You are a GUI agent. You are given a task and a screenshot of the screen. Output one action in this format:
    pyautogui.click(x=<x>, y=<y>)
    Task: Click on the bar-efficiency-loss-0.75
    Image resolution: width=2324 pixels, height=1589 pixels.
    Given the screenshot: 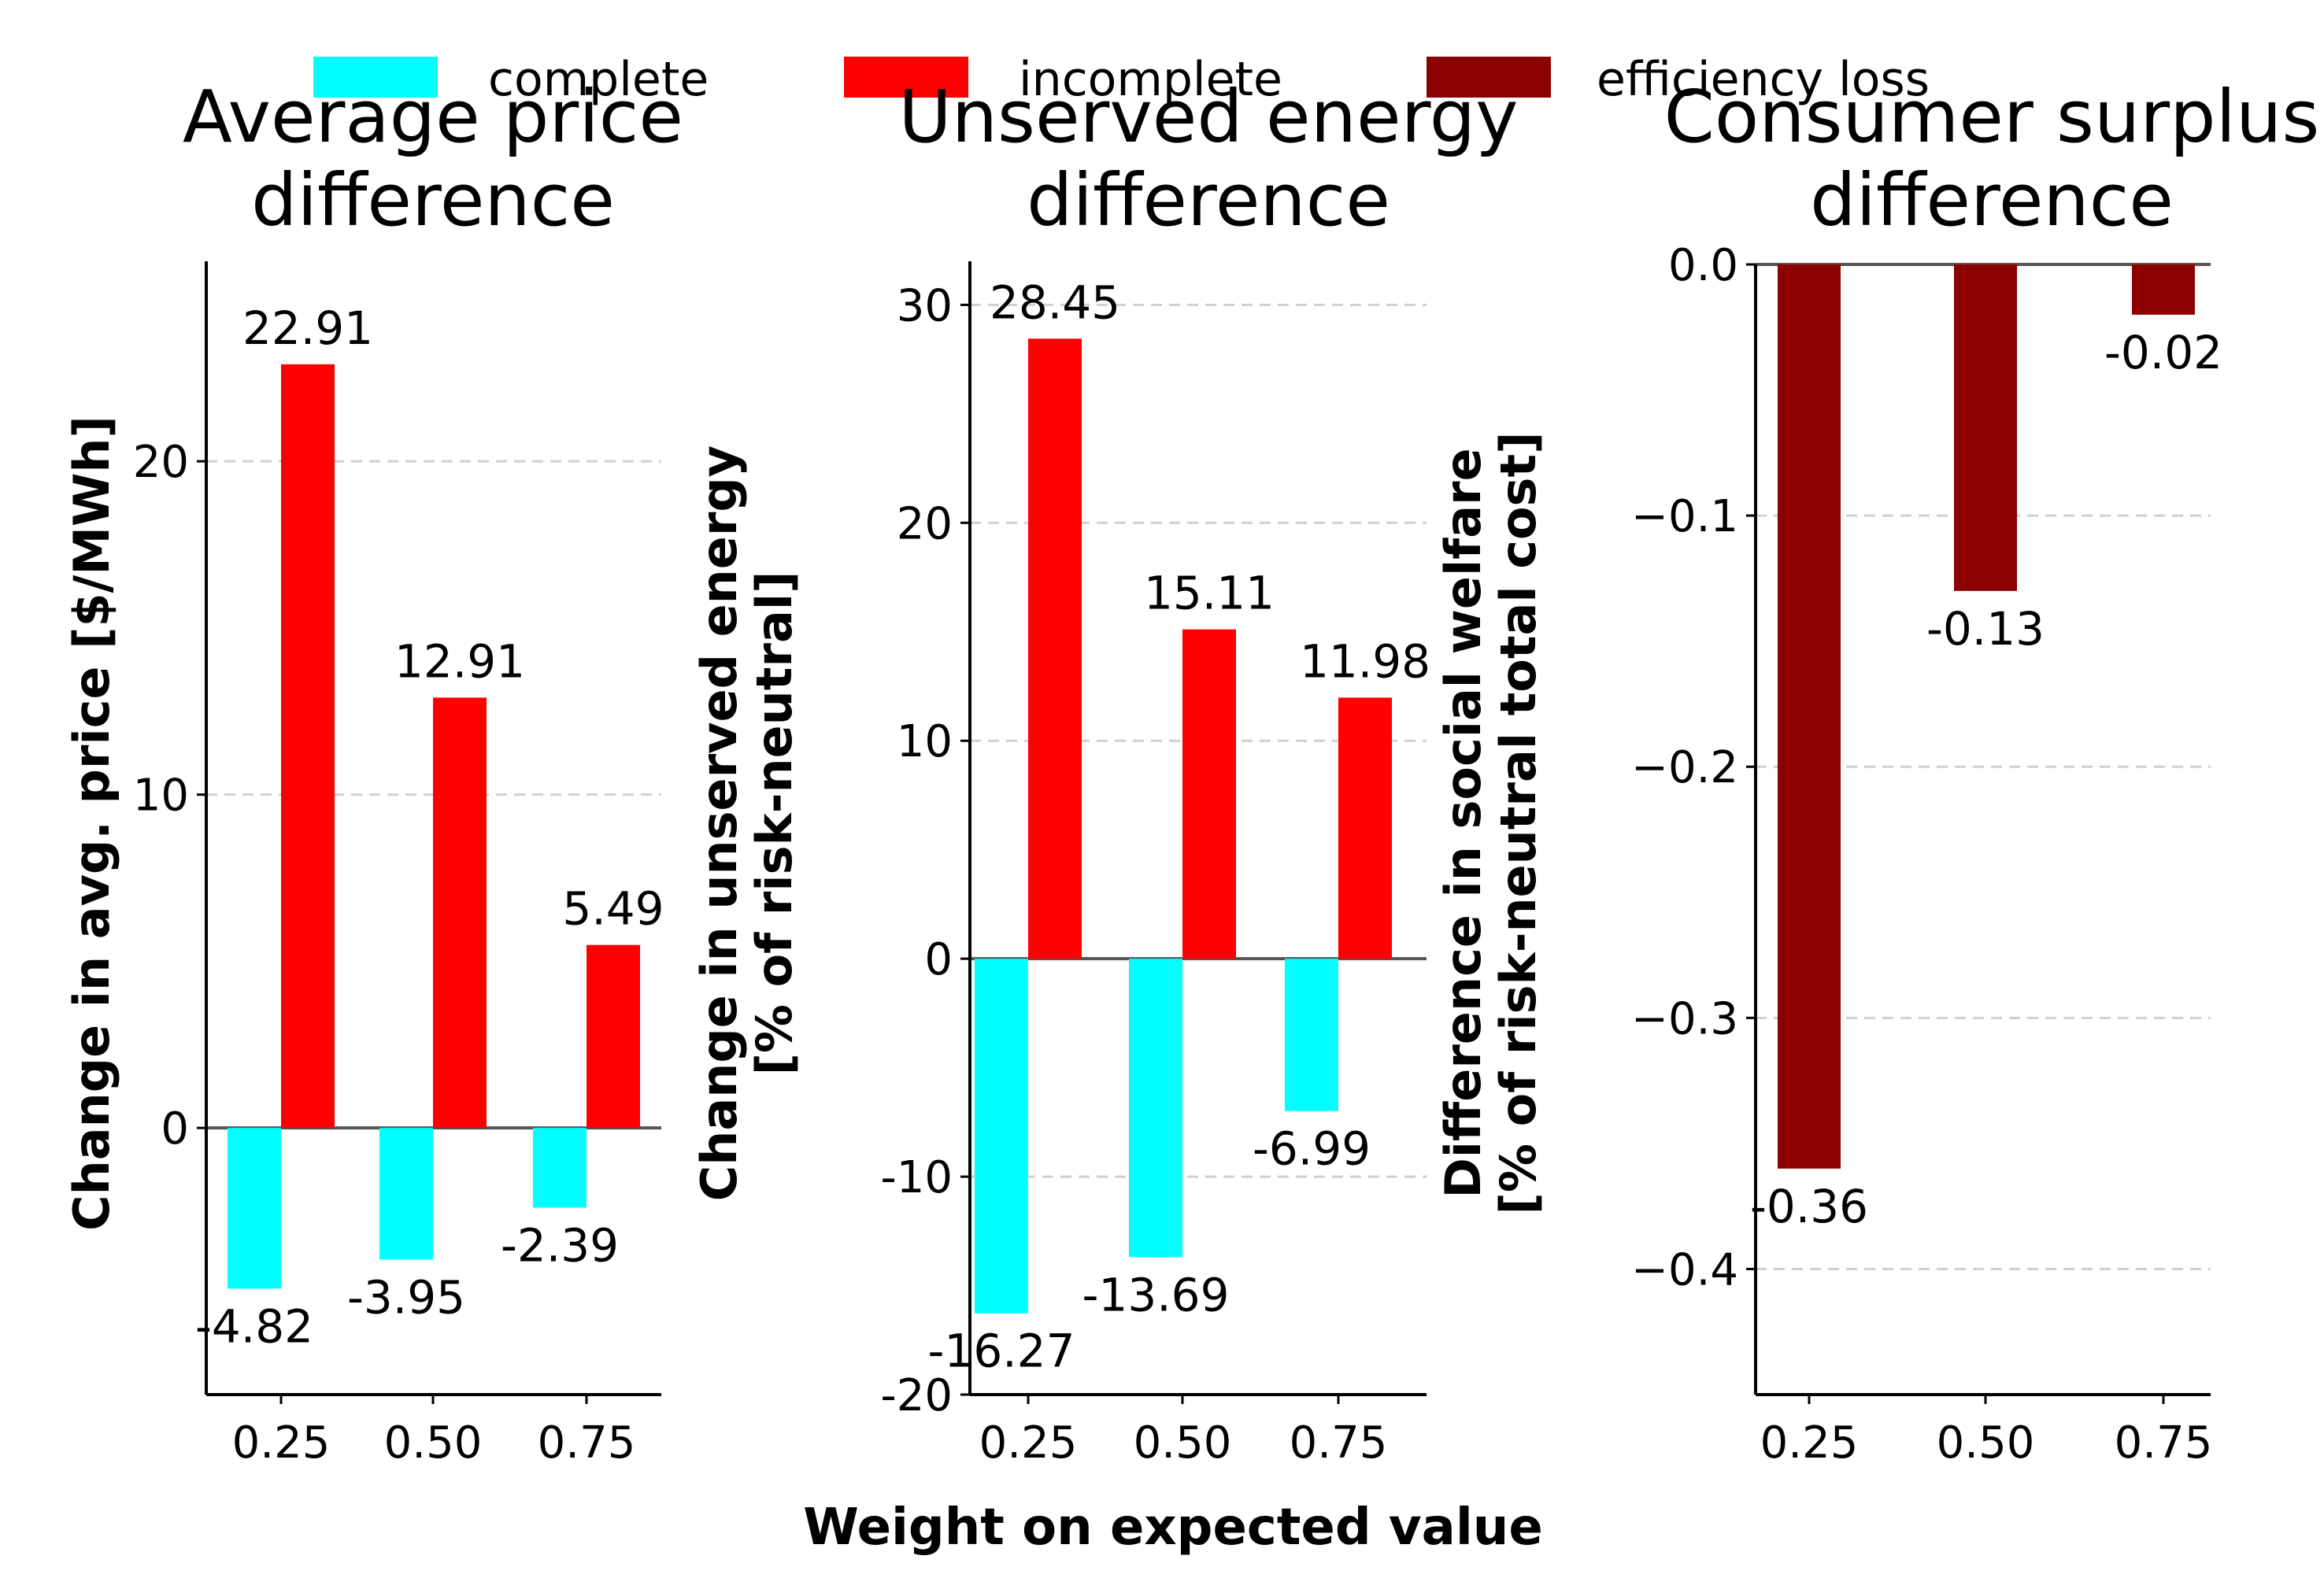 What is the action you would take?
    pyautogui.click(x=2163, y=289)
    